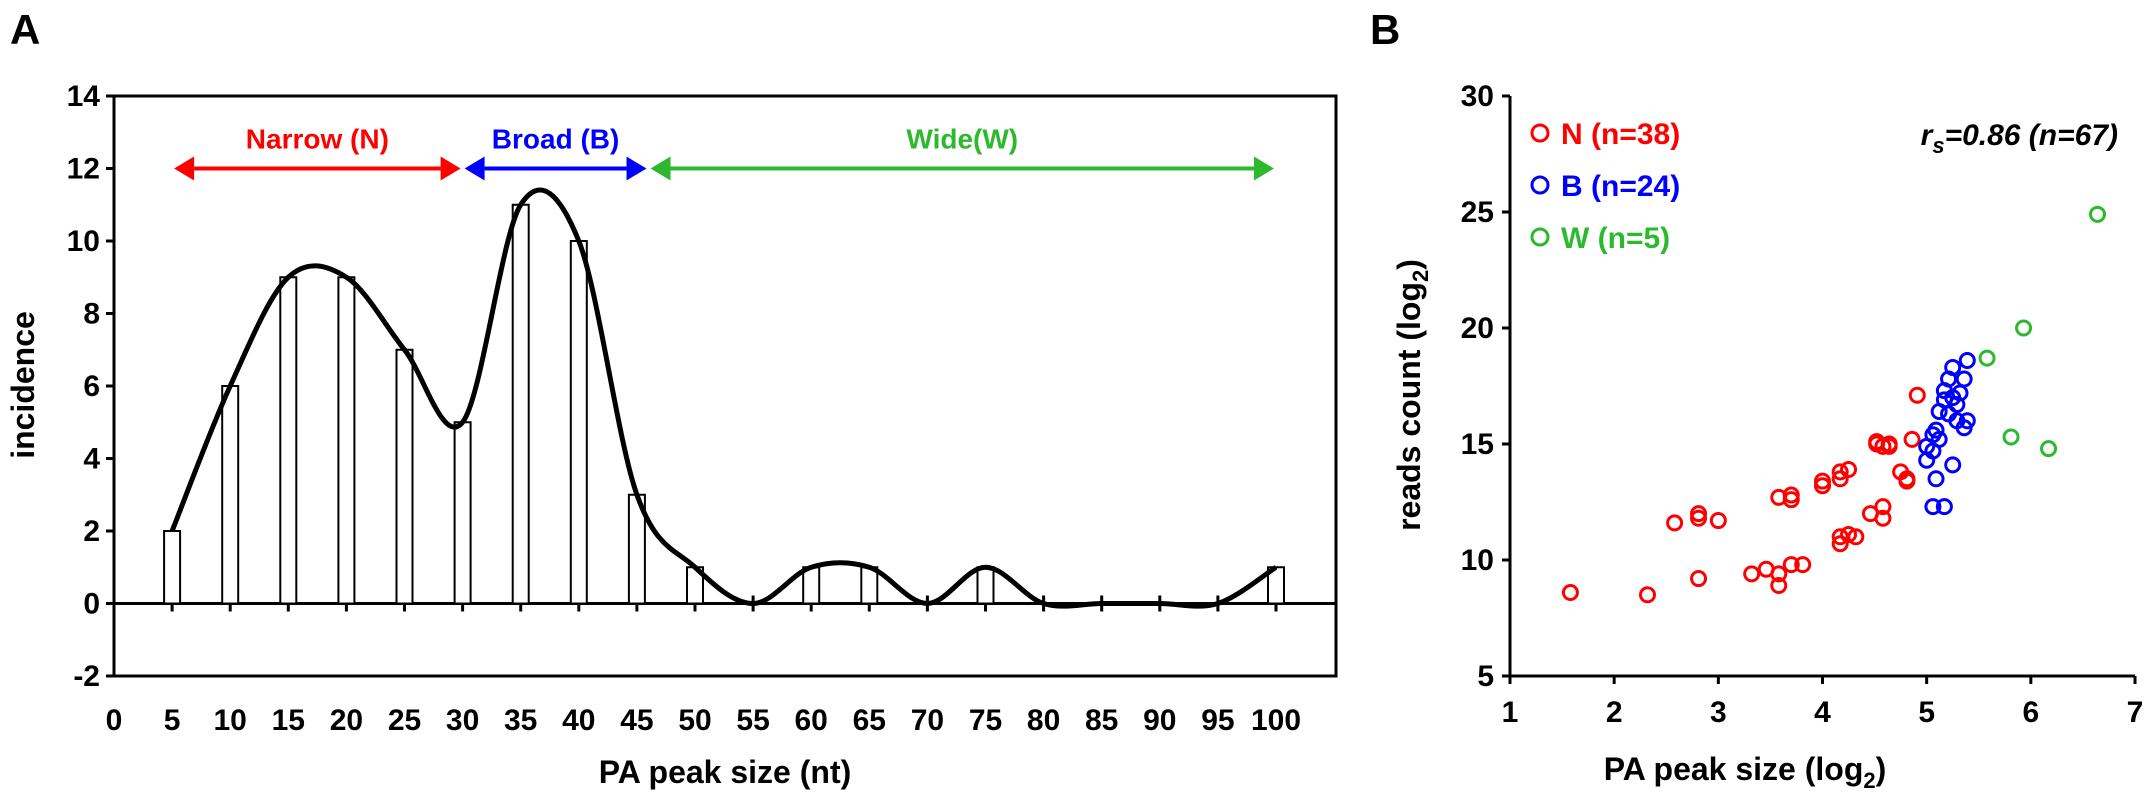  Describe the element at coordinates (91, 604) in the screenshot. I see `y-tick-label: 0` at that location.